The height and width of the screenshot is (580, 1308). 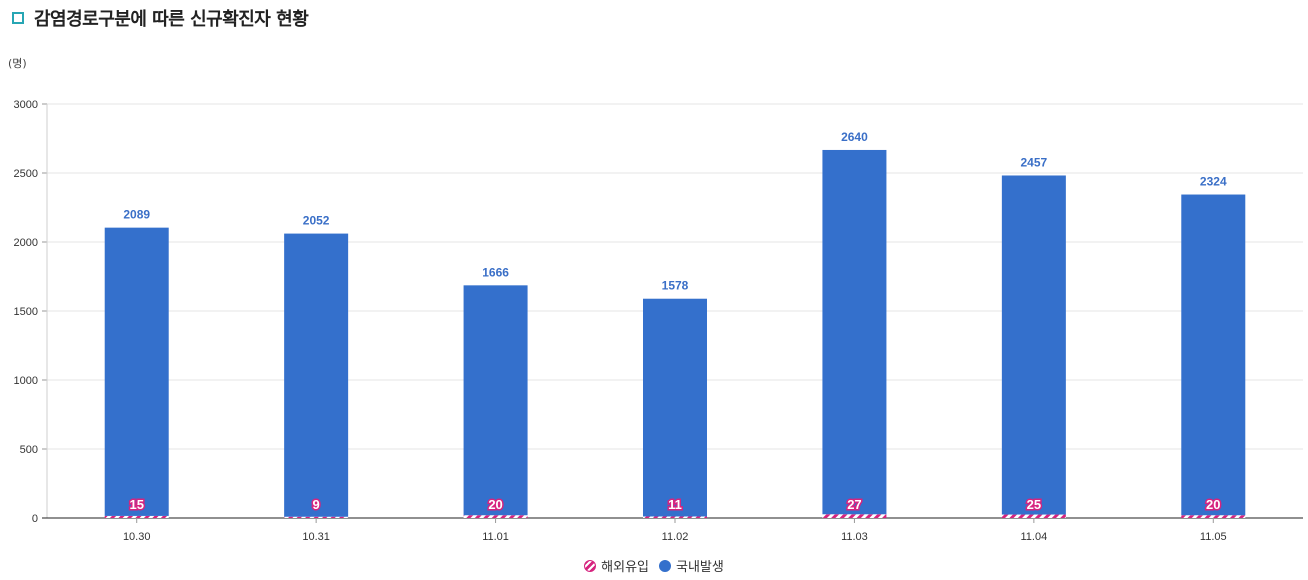 I want to click on domestic-value-label: 2640, so click(x=854, y=137).